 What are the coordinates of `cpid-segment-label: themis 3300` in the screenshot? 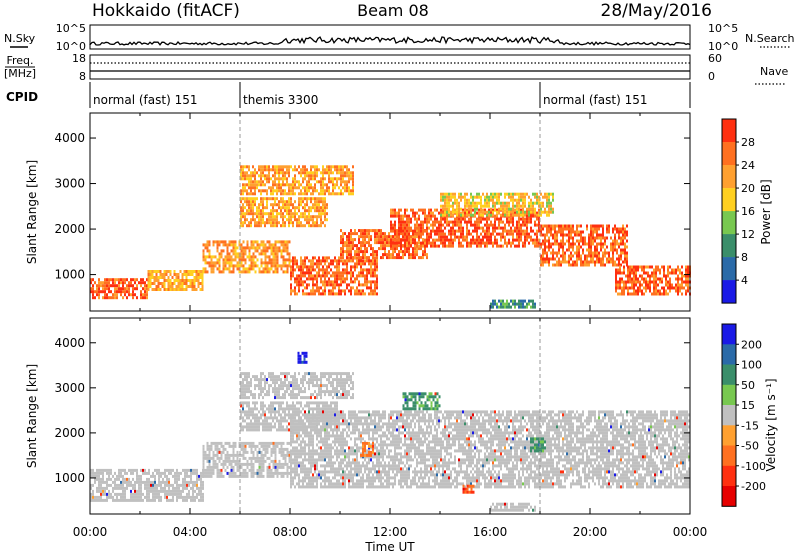 It's located at (280, 100).